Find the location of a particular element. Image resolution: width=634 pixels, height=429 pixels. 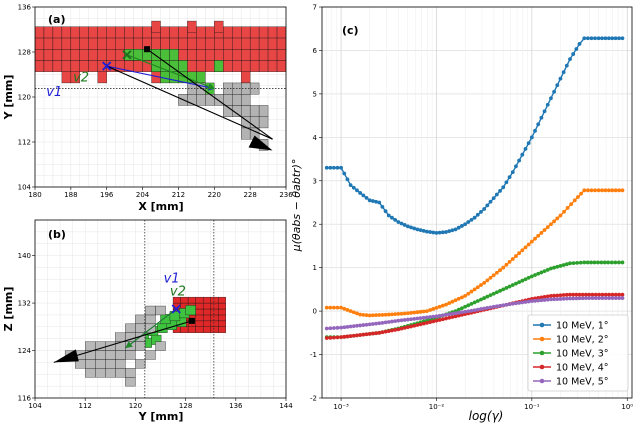

tick-label: 4 is located at coordinates (315, 138).